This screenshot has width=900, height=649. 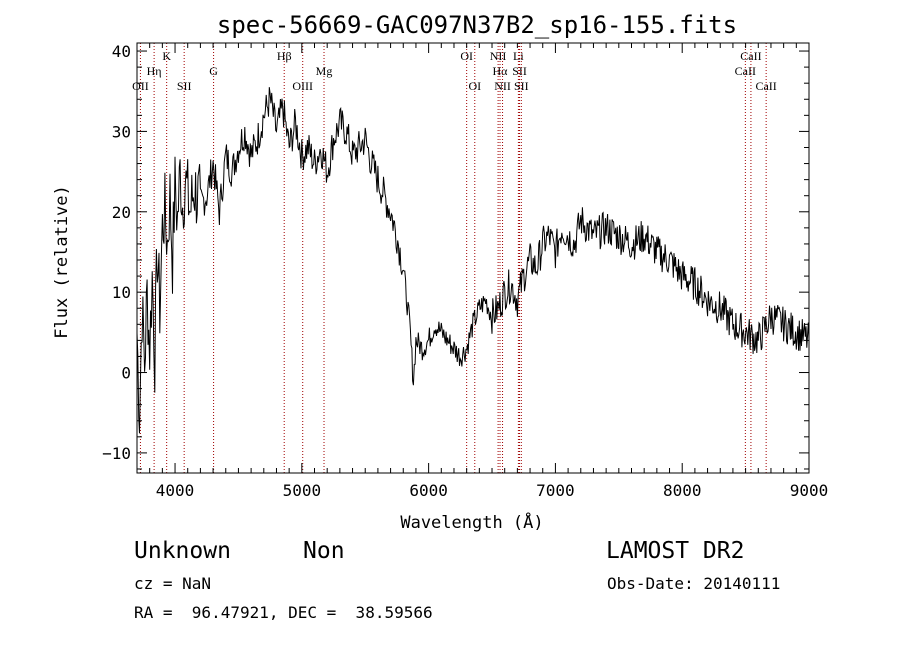 I want to click on y-tick-label: −10, so click(x=116, y=453).